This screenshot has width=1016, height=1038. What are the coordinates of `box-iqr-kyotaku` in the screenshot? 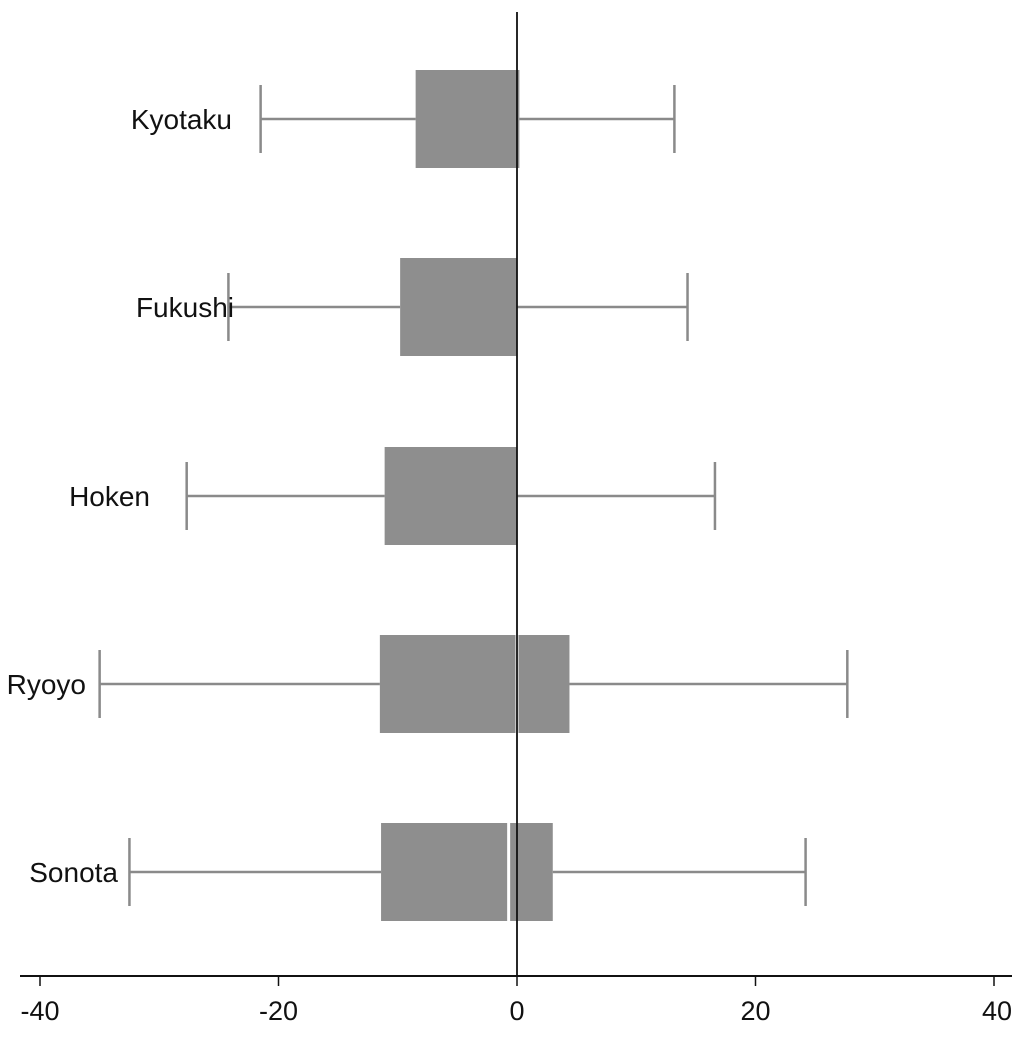 It's located at (467, 119).